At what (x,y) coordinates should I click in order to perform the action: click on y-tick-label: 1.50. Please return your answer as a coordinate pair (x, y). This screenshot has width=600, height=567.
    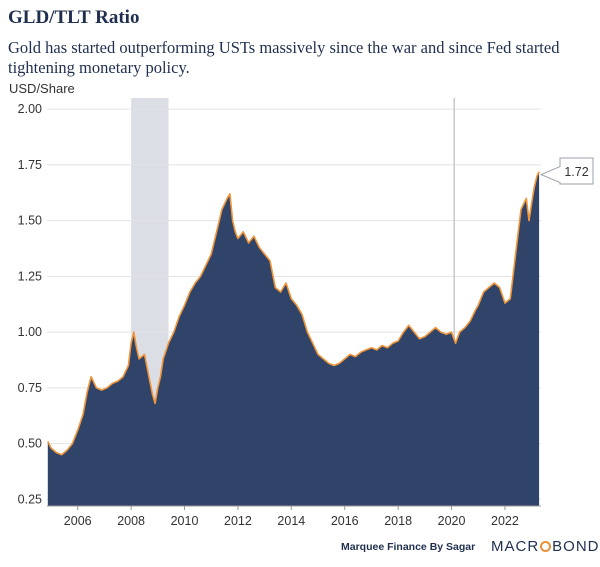
    Looking at the image, I should click on (30, 221).